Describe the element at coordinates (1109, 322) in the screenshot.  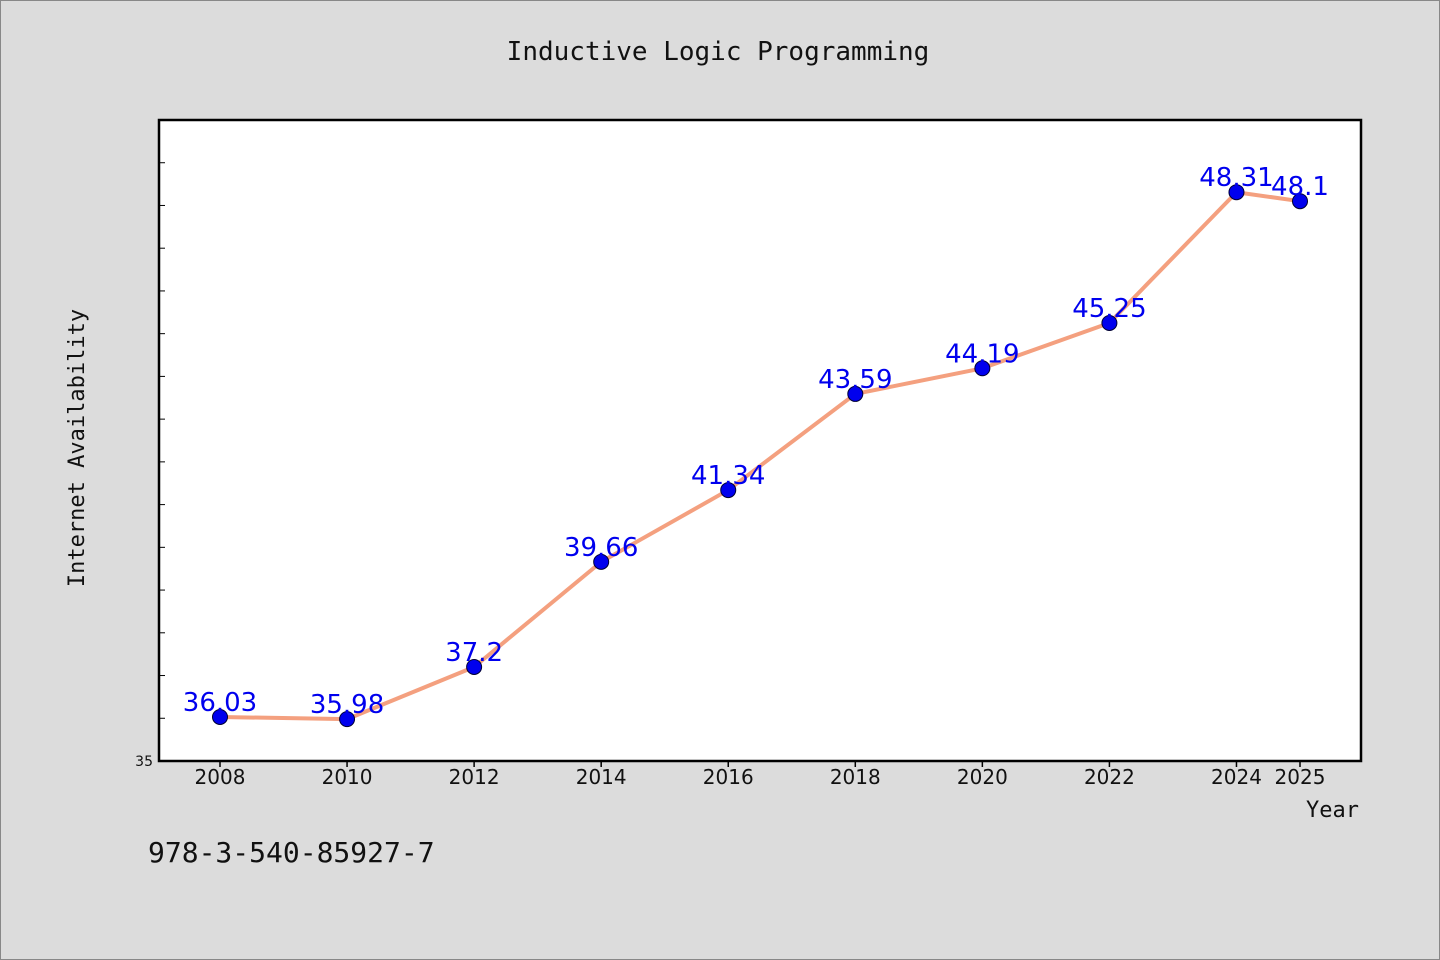
I see `data-point-2022` at that location.